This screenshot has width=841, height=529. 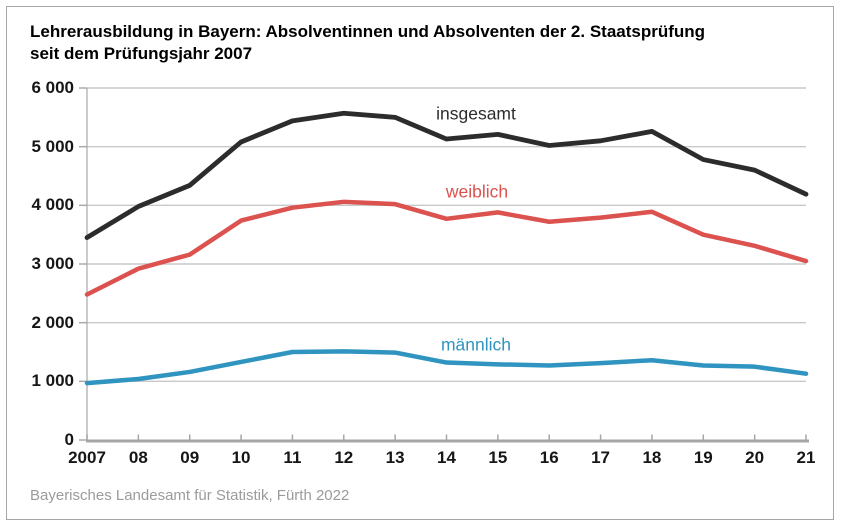 I want to click on series-label-1: weiblich, so click(x=477, y=191).